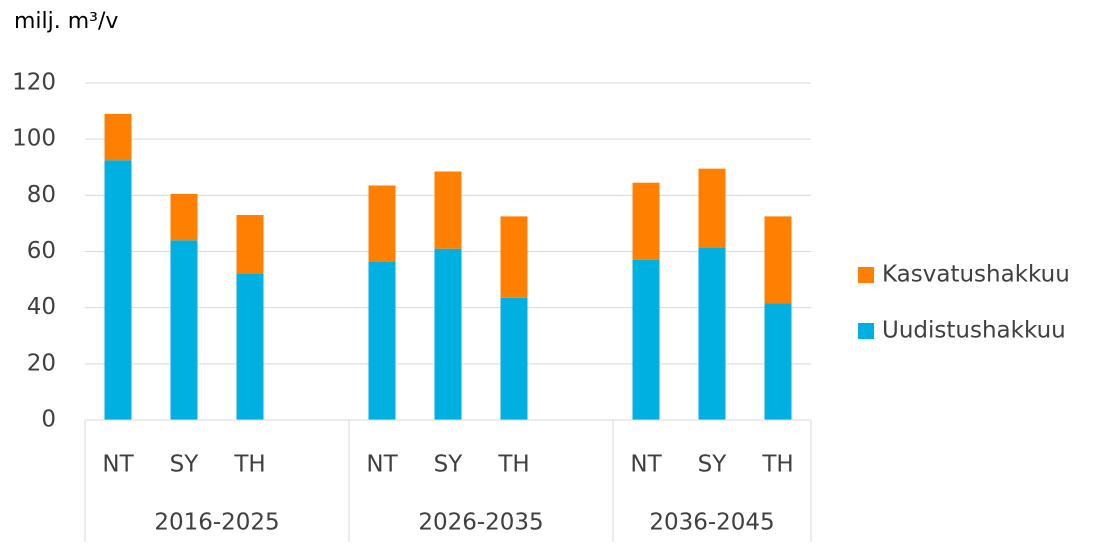  What do you see at coordinates (34, 83) in the screenshot?
I see `y-tick-label: 120` at bounding box center [34, 83].